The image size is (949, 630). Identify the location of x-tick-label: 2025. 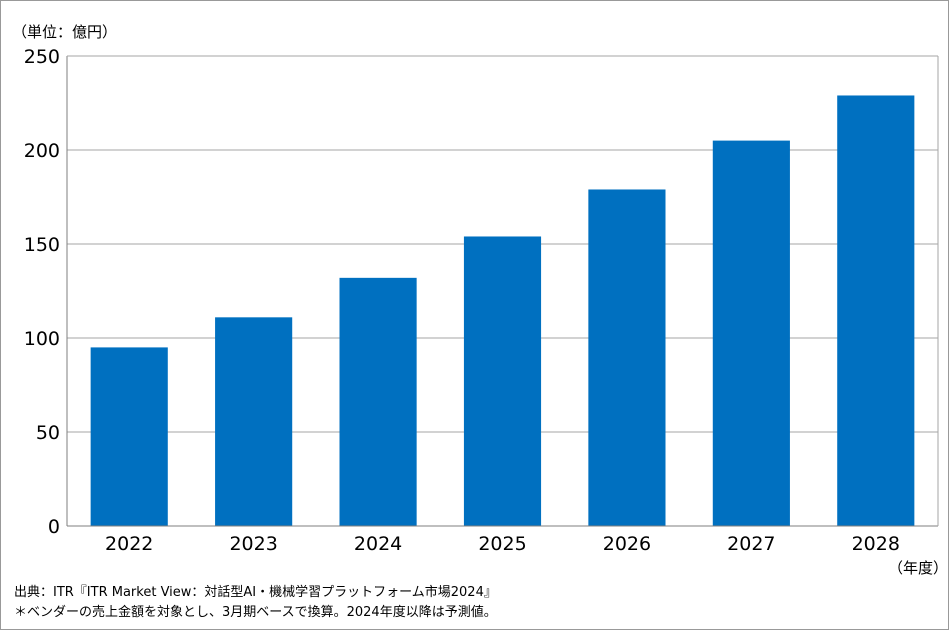
(502, 544).